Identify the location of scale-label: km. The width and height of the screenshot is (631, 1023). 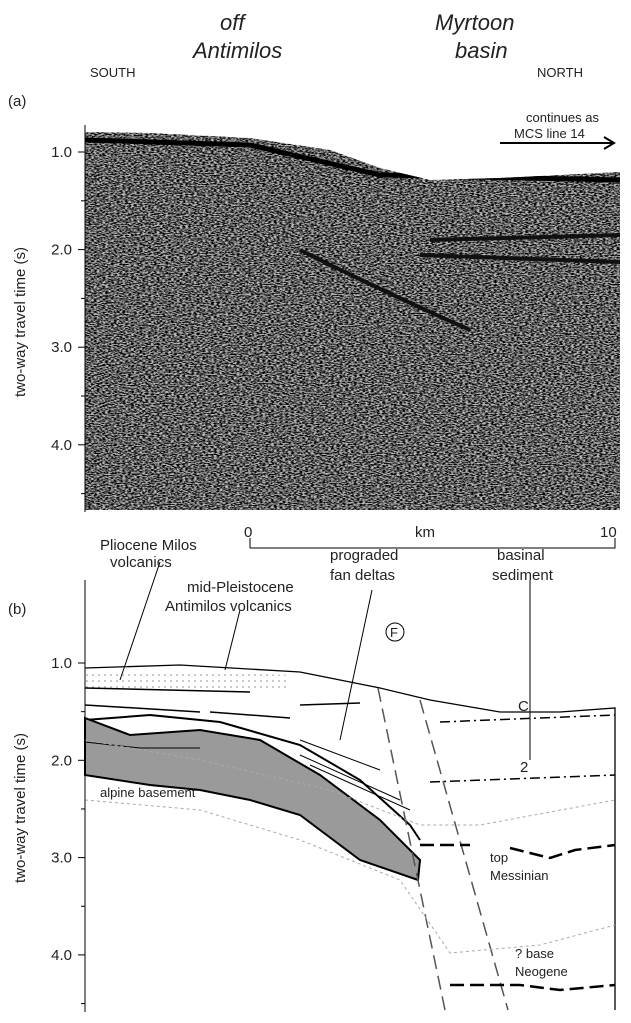
(425, 532).